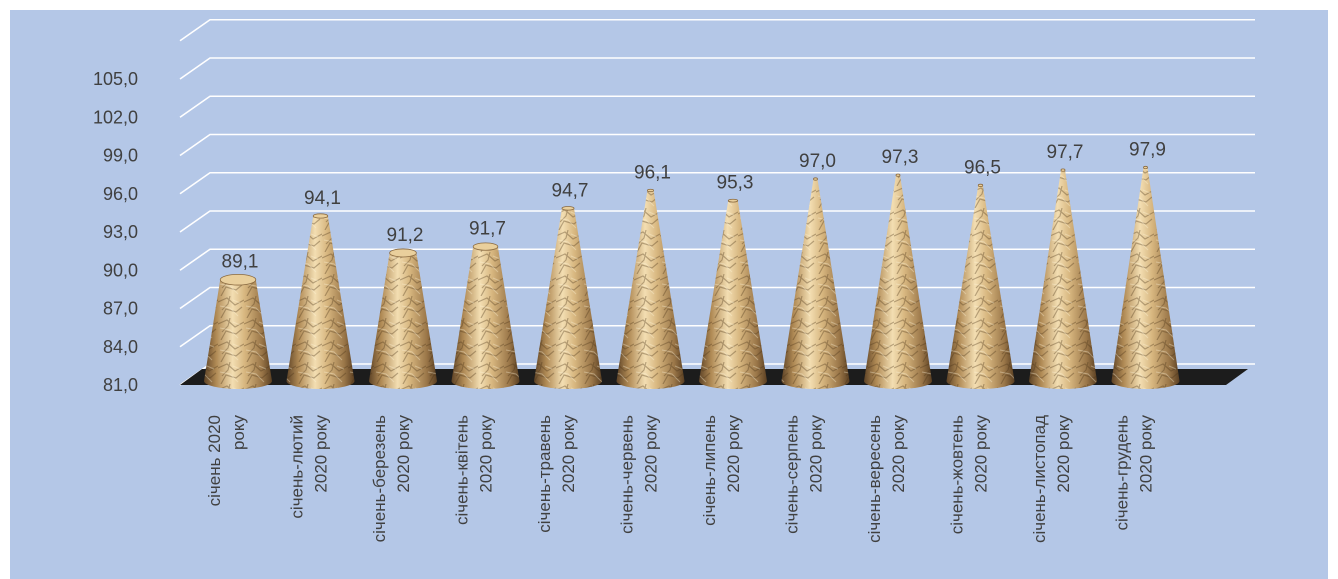 The height and width of the screenshot is (579, 1338). What do you see at coordinates (322, 198) in the screenshot?
I see `data-label: 94,1` at bounding box center [322, 198].